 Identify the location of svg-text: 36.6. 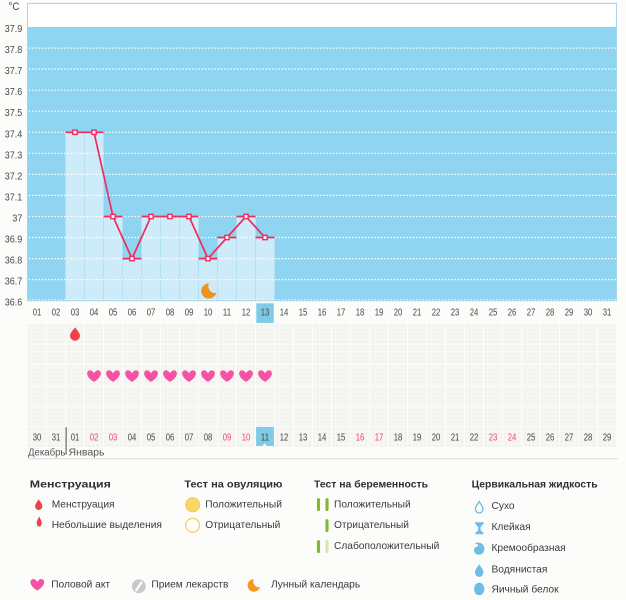
(14, 303).